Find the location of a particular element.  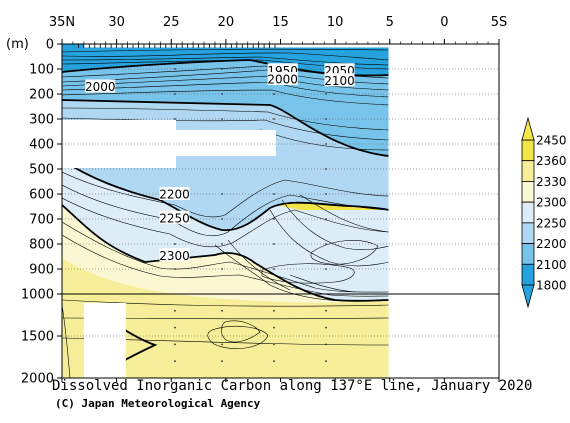

contour-label: 2300 is located at coordinates (174, 256).